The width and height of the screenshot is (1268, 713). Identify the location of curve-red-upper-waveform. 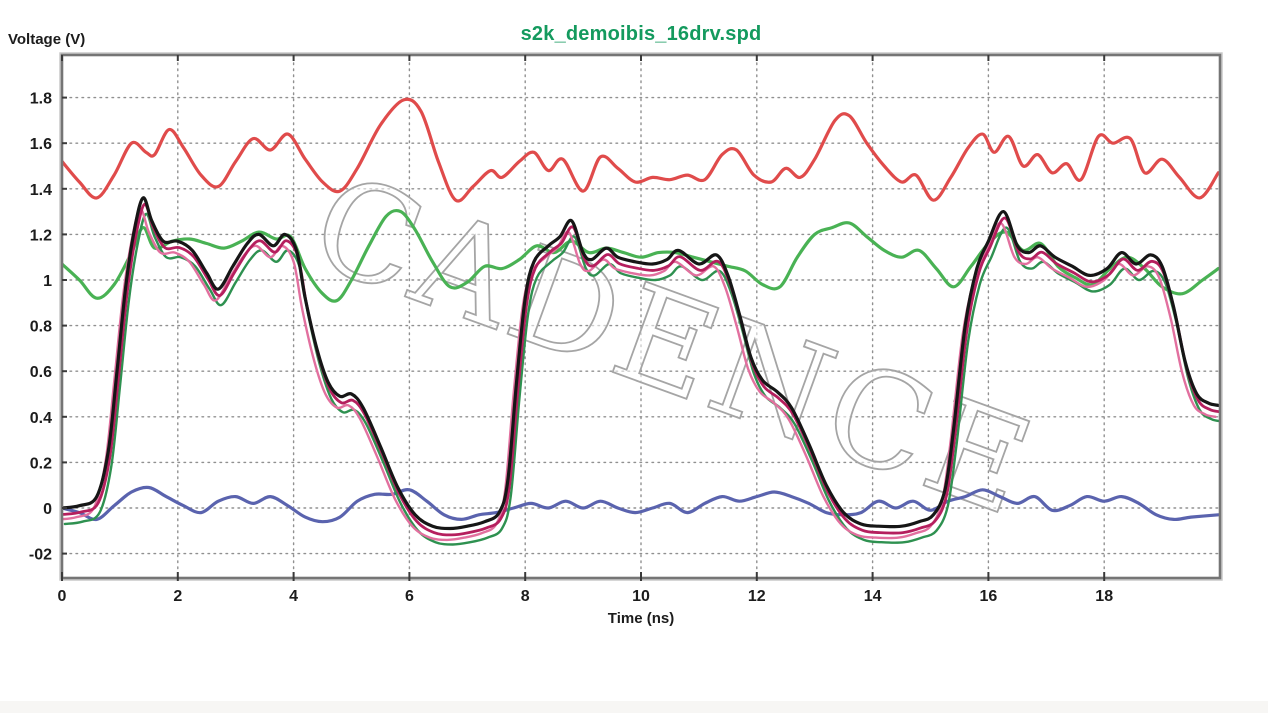
(641, 150).